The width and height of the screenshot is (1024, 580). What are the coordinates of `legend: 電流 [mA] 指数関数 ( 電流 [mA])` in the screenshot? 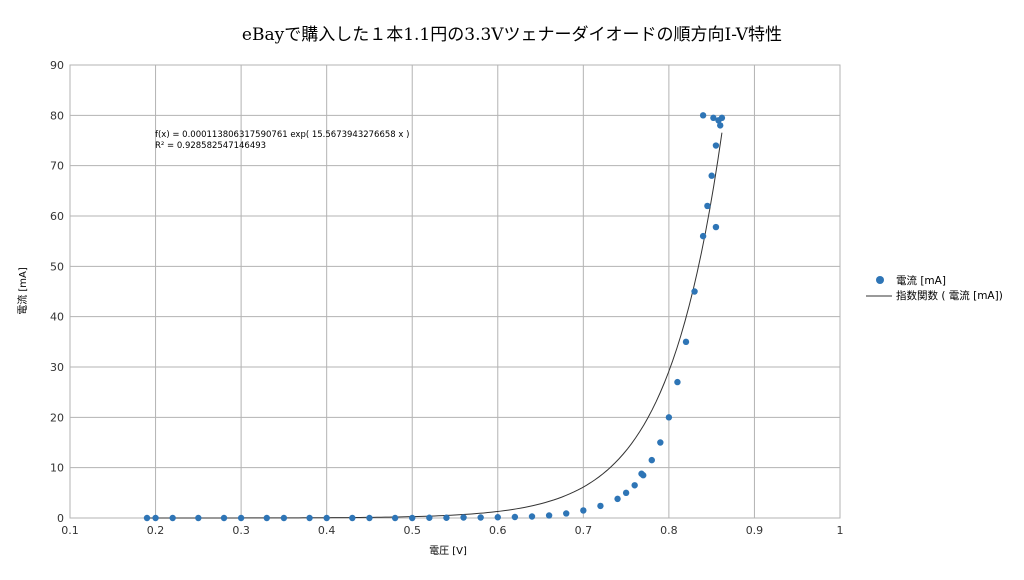 It's located at (934, 288).